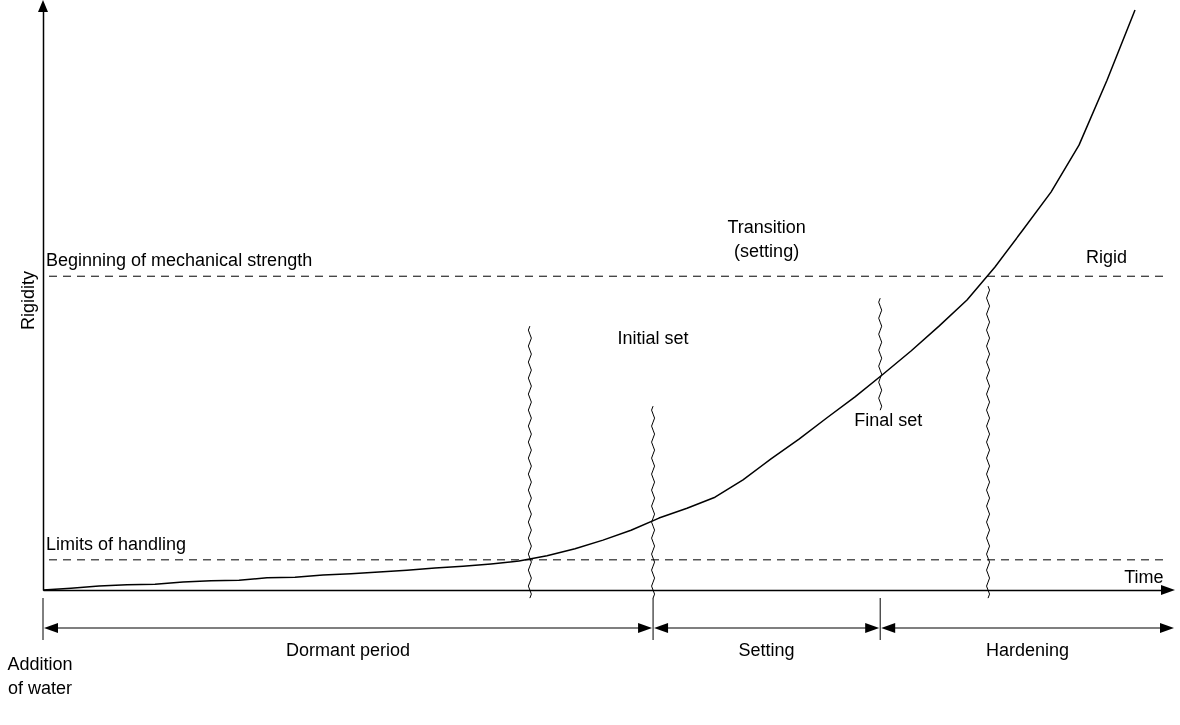  Describe the element at coordinates (116, 543) in the screenshot. I see `ref-line-label: Limits of handling` at that location.